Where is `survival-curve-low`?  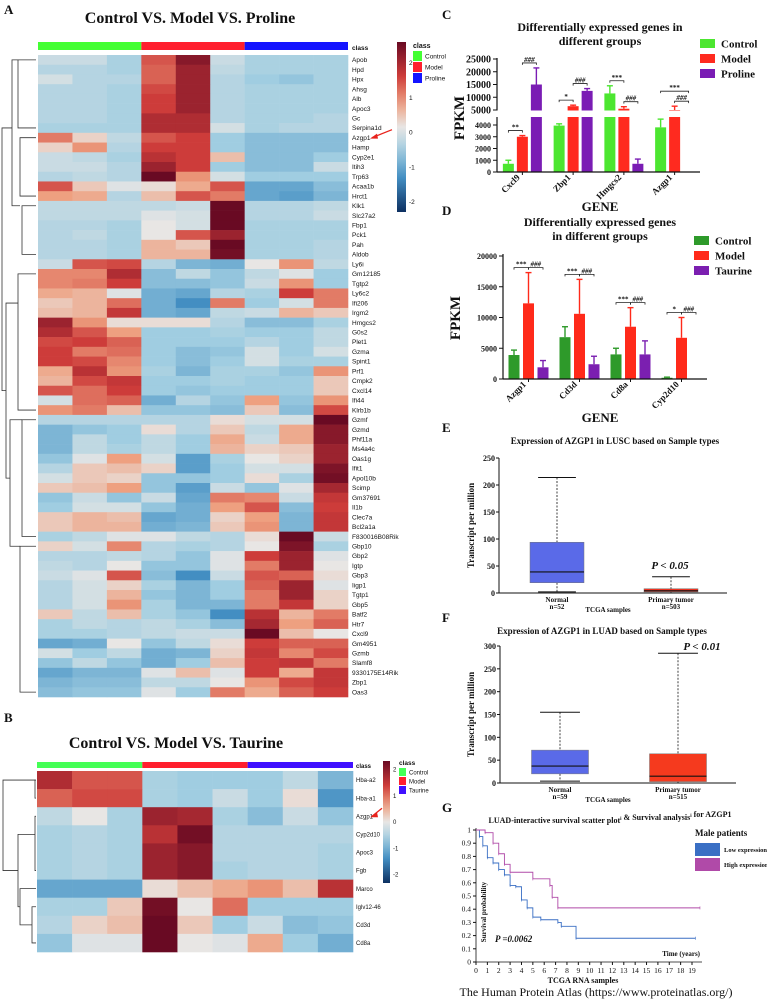
survival-curve-low is located at coordinates (586, 884).